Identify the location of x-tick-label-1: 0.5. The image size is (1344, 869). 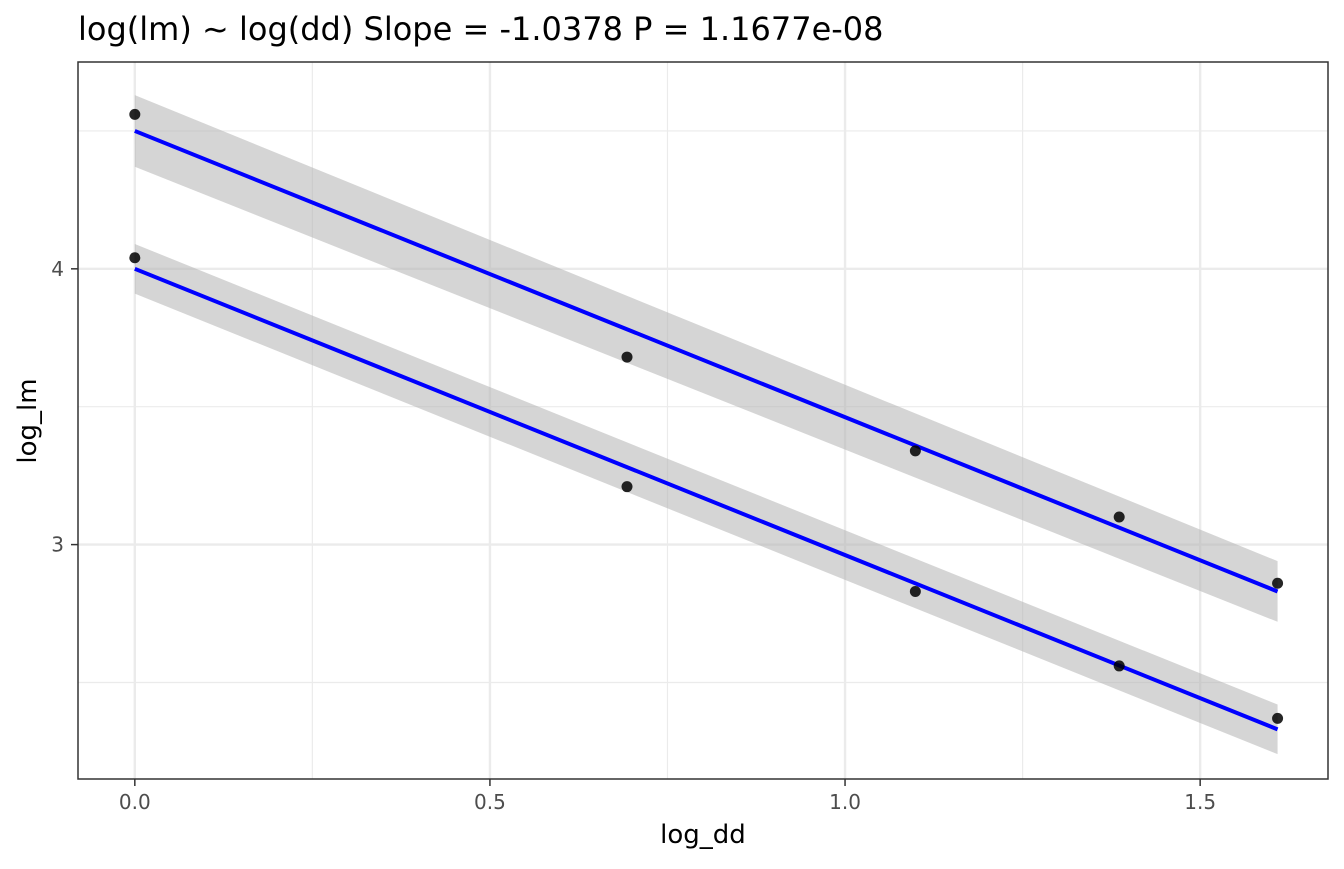
(490, 802).